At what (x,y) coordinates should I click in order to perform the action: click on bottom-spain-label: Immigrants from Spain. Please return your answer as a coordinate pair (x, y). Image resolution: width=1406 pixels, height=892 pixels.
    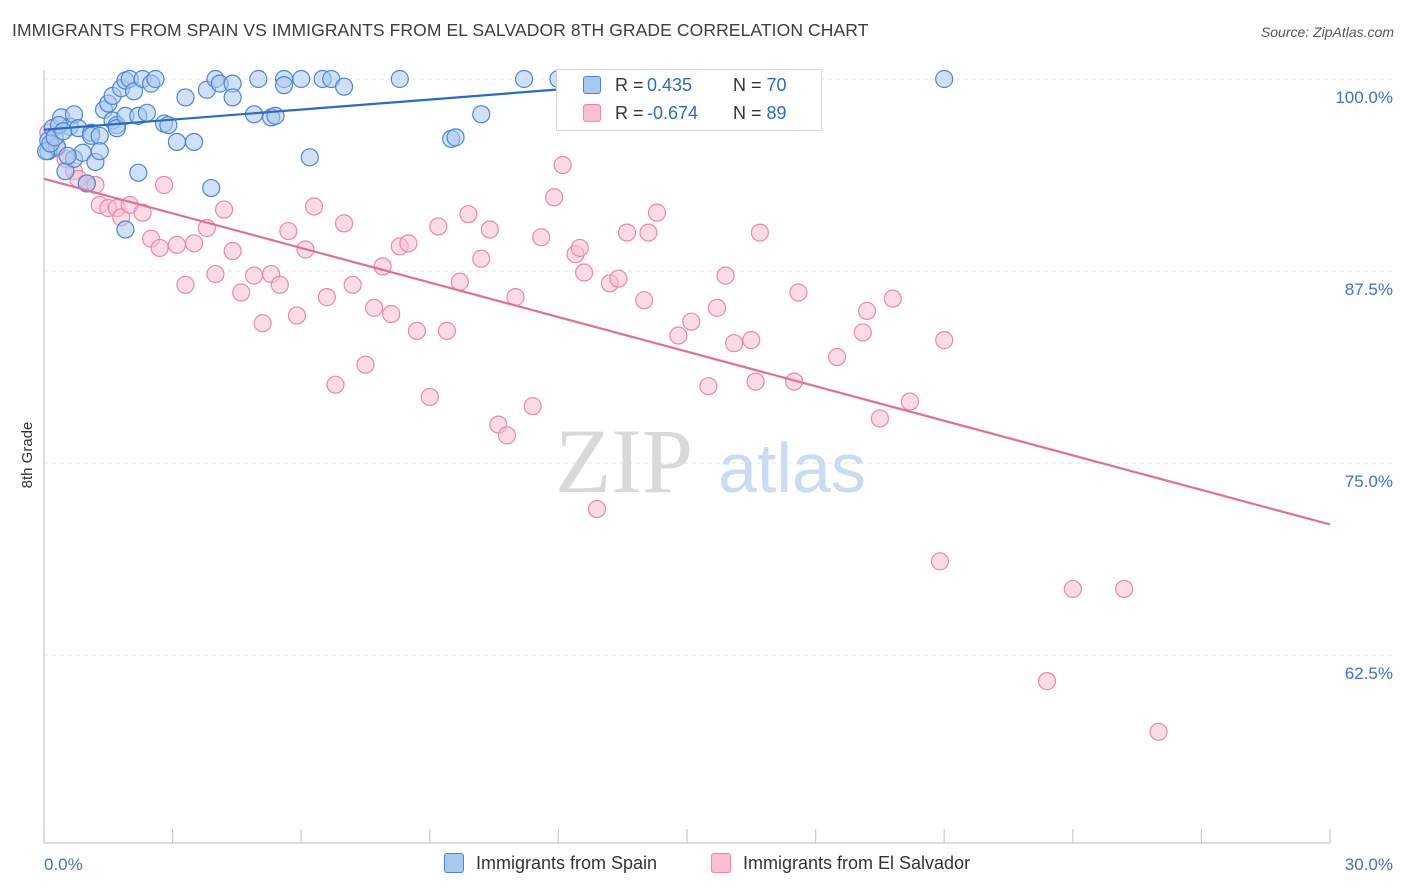
    Looking at the image, I should click on (567, 863).